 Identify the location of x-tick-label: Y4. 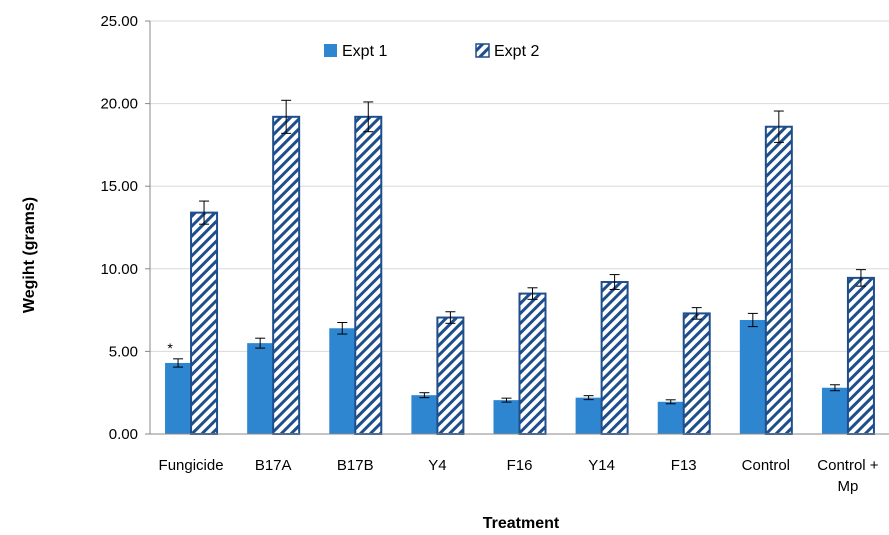
(437, 465).